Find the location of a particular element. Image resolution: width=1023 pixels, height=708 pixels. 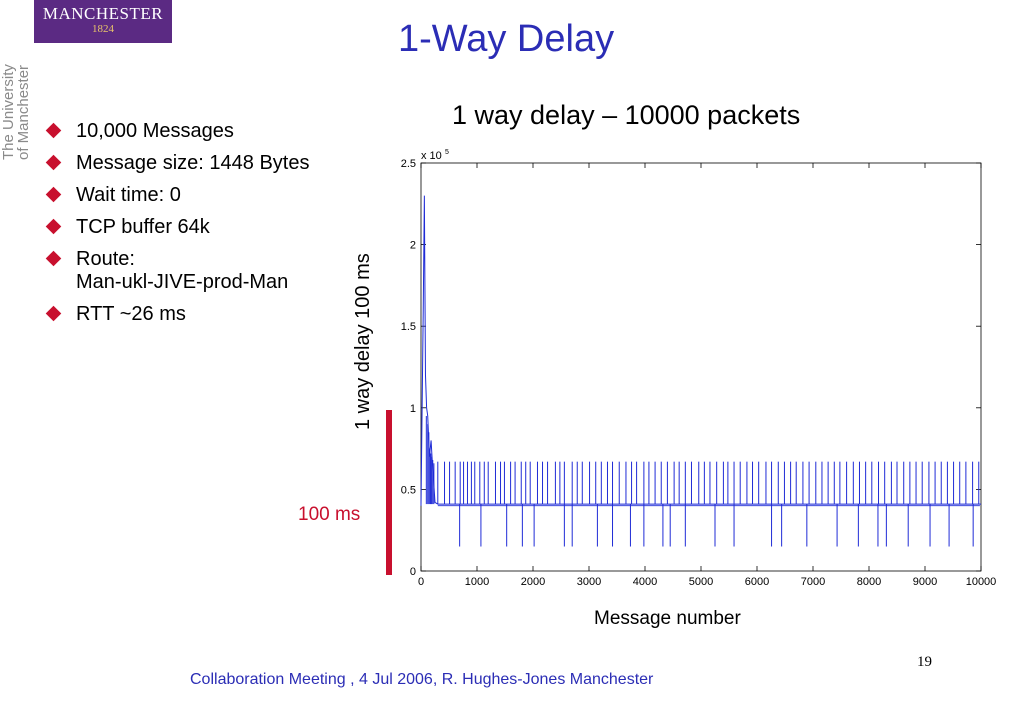

x-tick-label: 2000 is located at coordinates (533, 582).